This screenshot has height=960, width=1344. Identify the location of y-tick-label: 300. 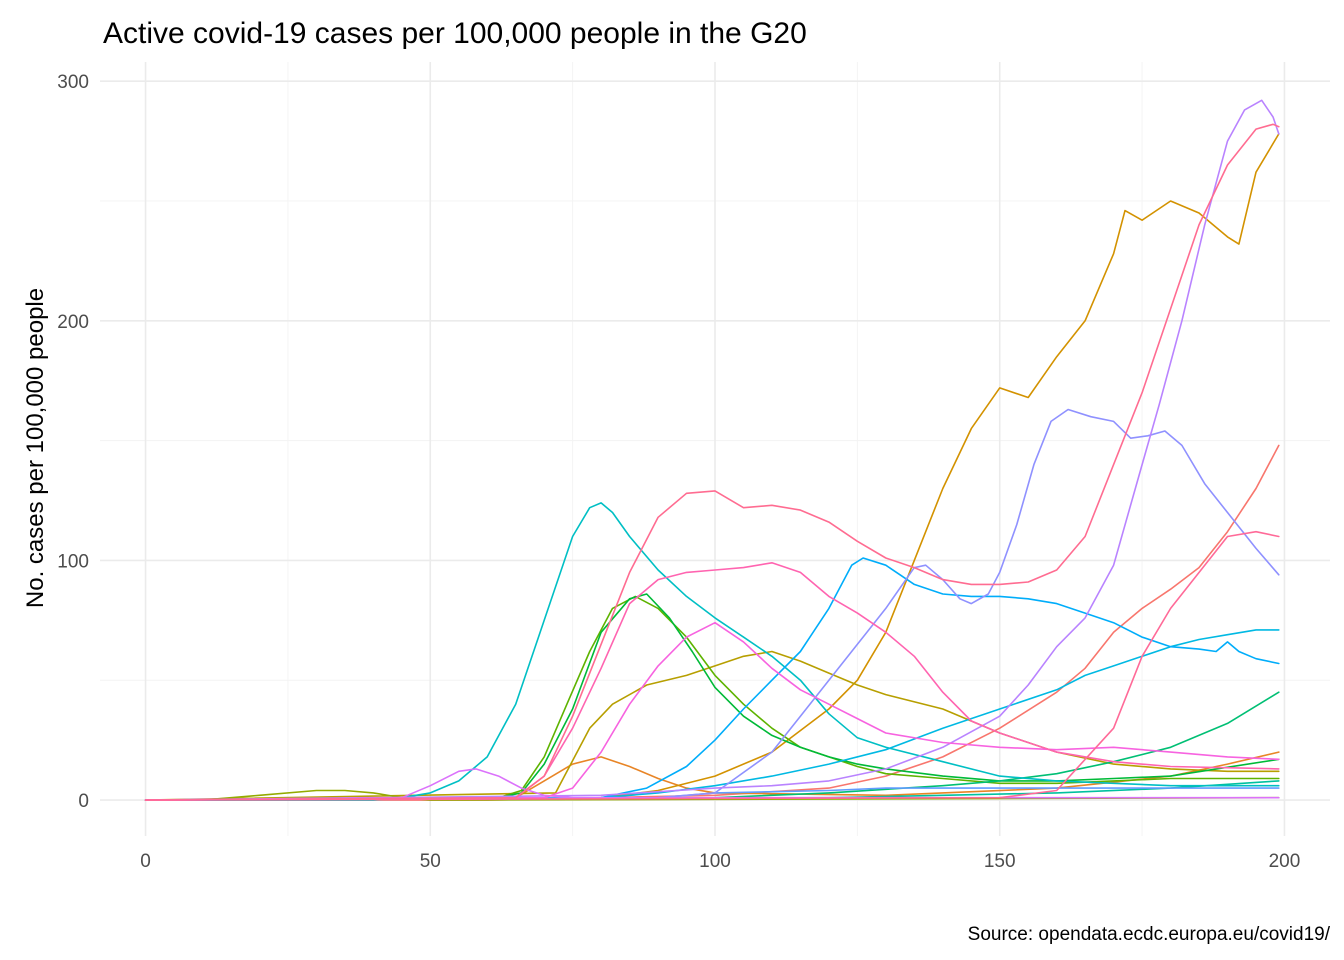
(73, 82).